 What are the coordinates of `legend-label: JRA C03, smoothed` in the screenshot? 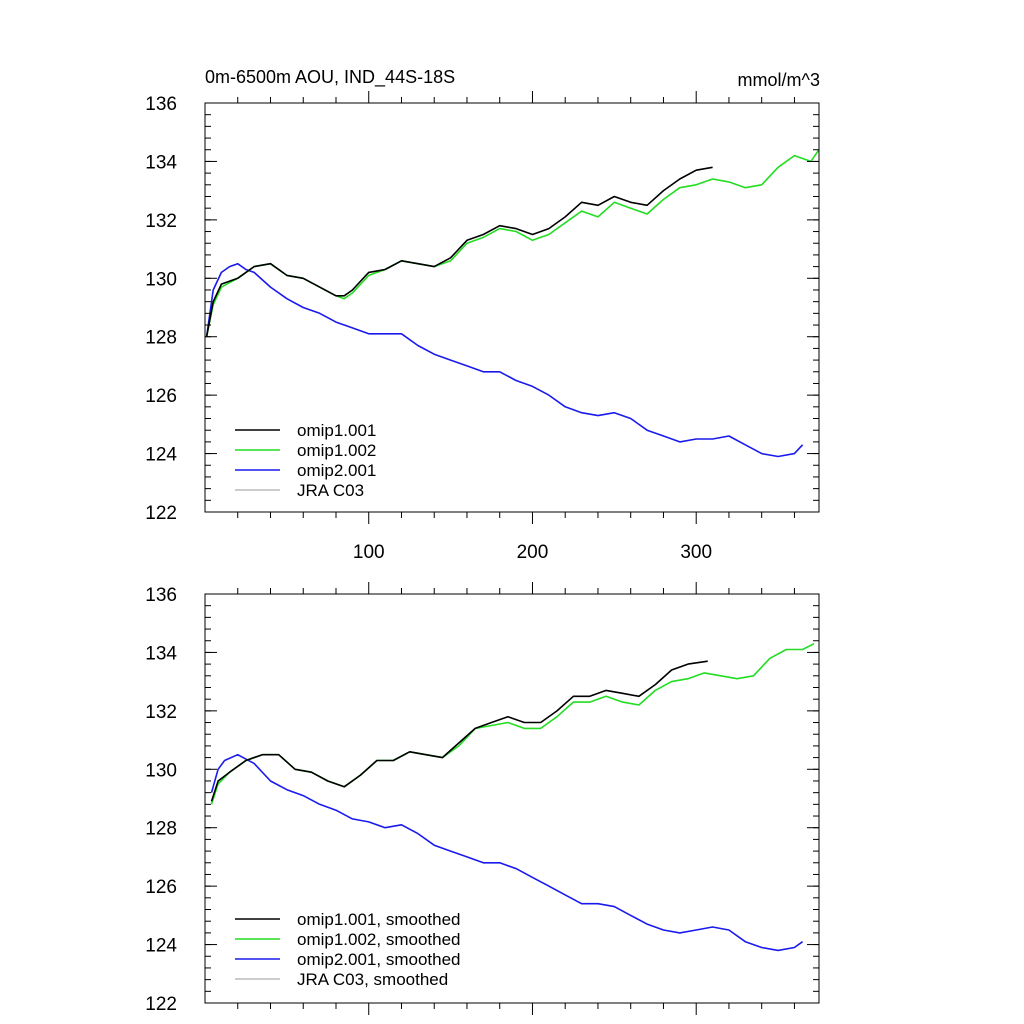 It's located at (372, 979).